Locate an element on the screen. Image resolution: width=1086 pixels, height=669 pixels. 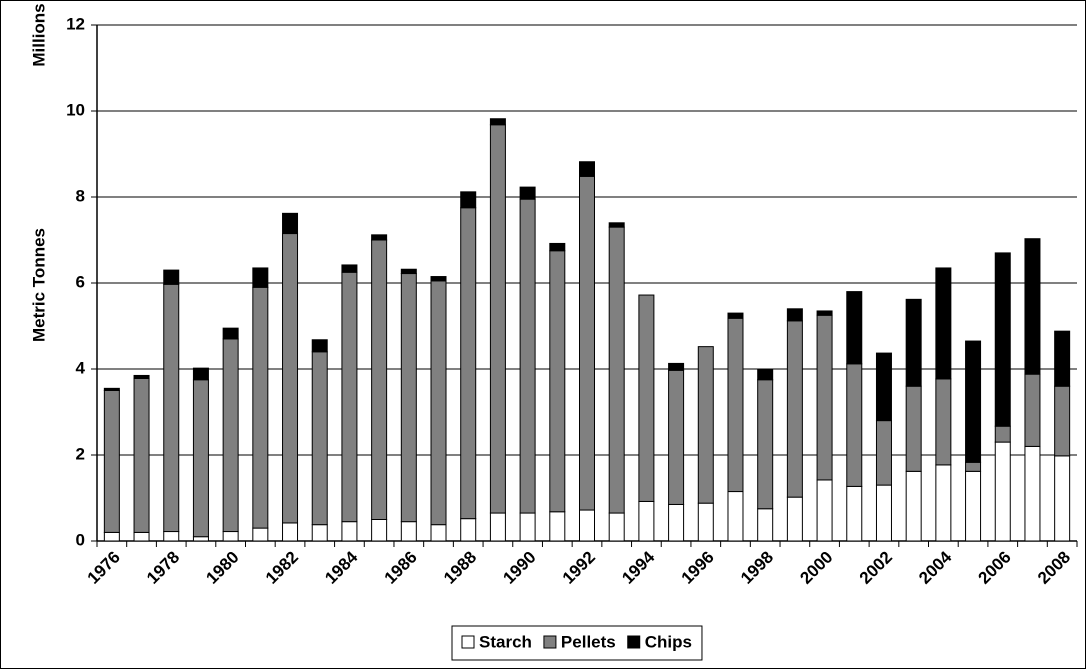
y-tick-label: 8 is located at coordinates (80, 195).